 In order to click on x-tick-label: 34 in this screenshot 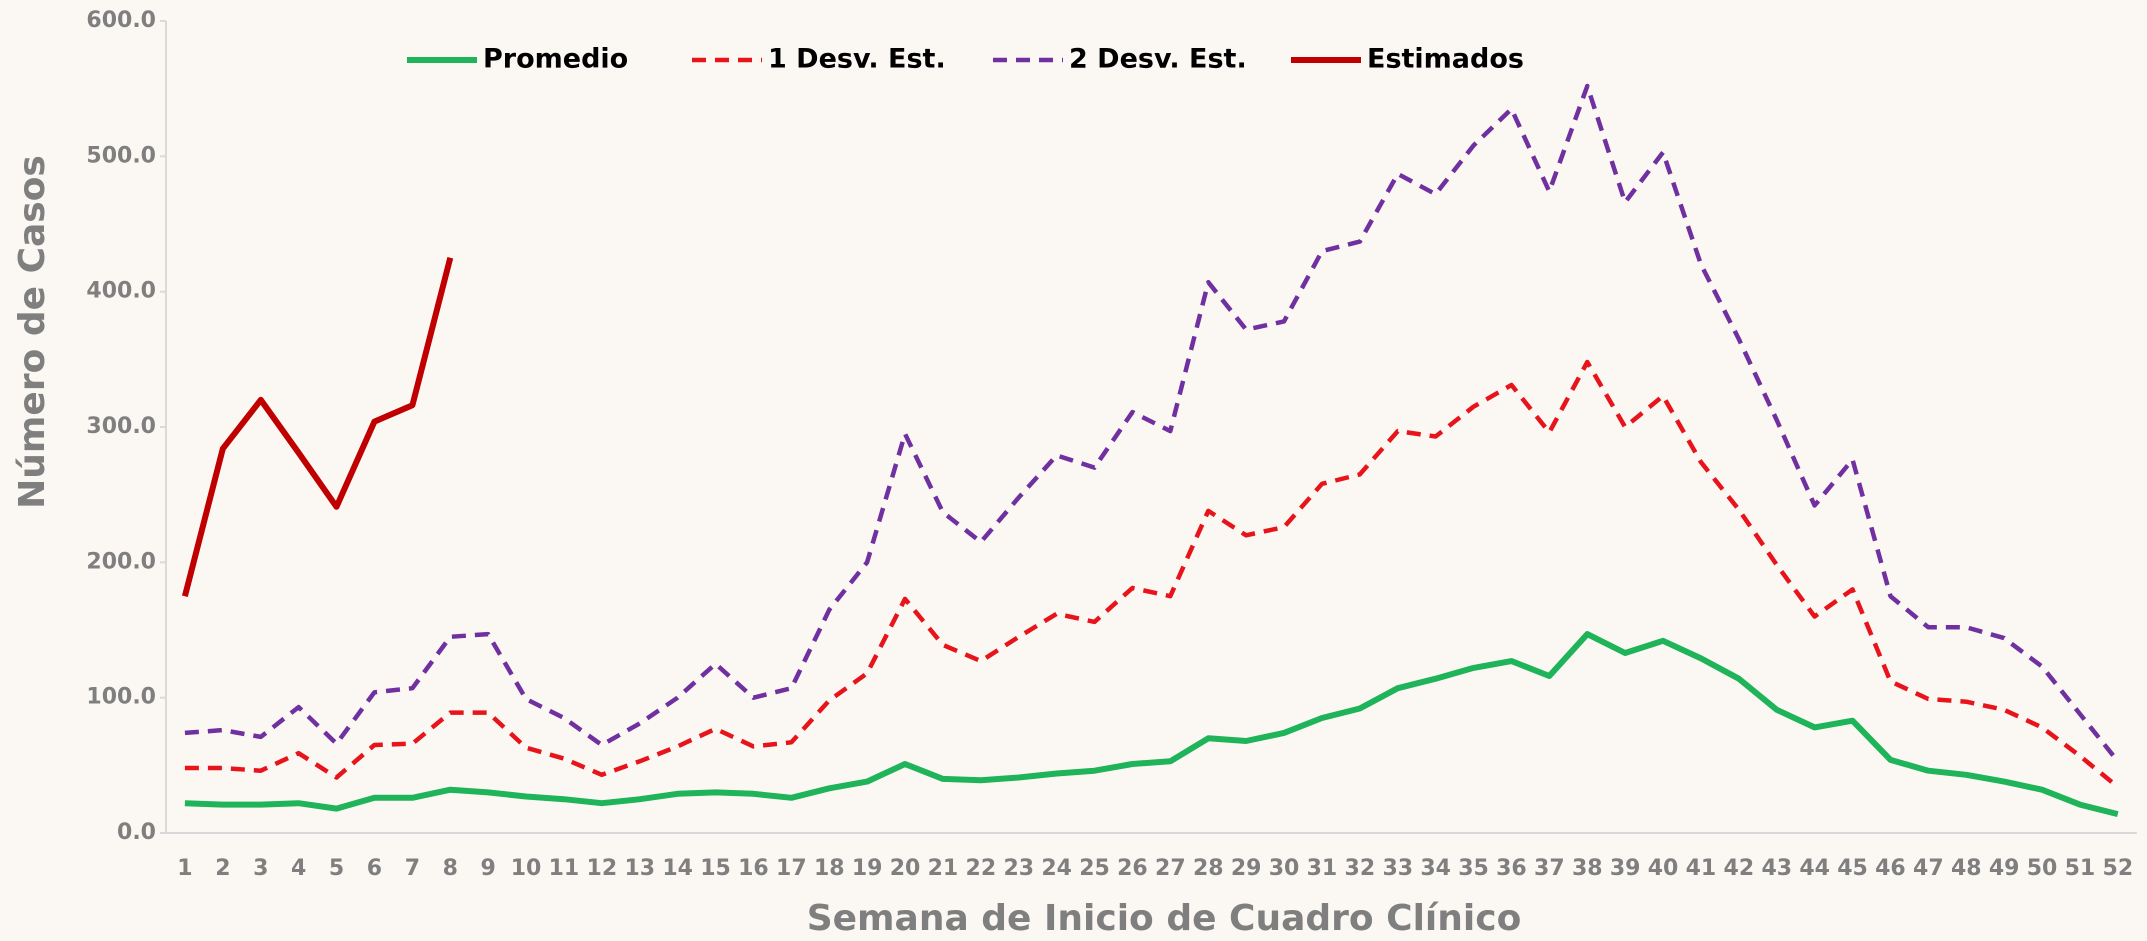, I will do `click(1435, 868)`.